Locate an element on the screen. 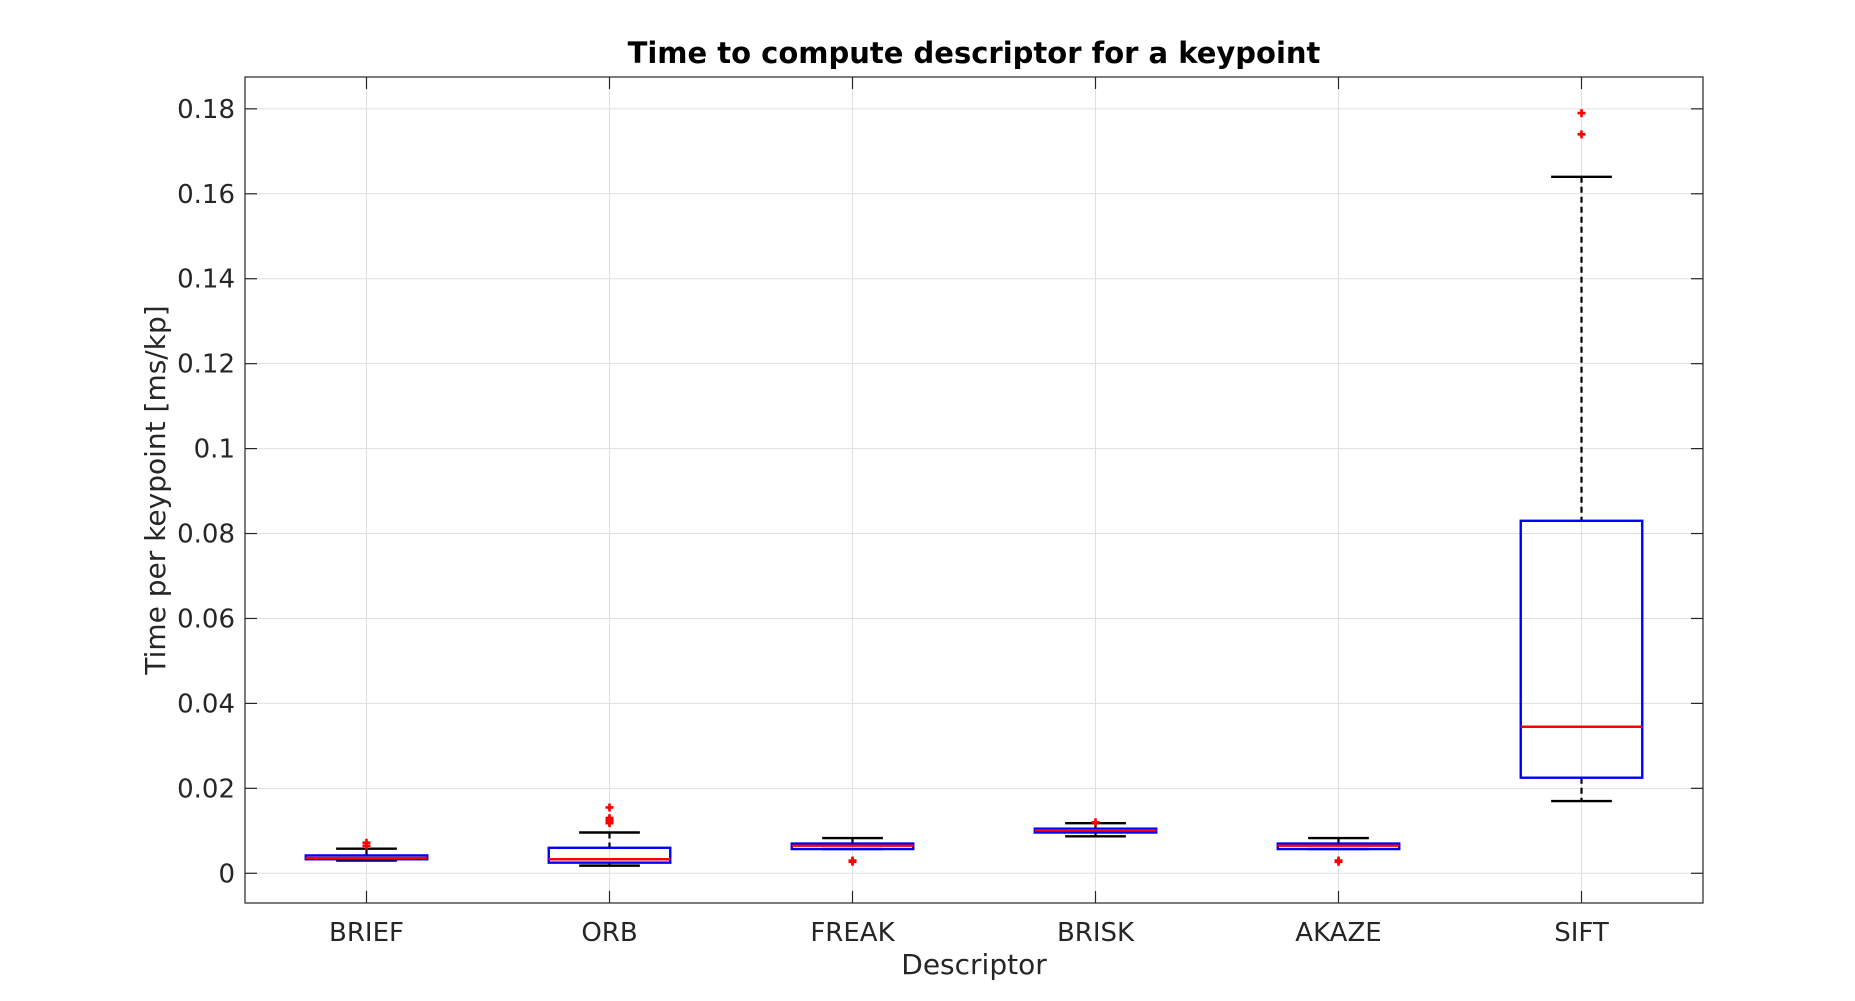  y-tick-label: 0.16 is located at coordinates (206, 195).